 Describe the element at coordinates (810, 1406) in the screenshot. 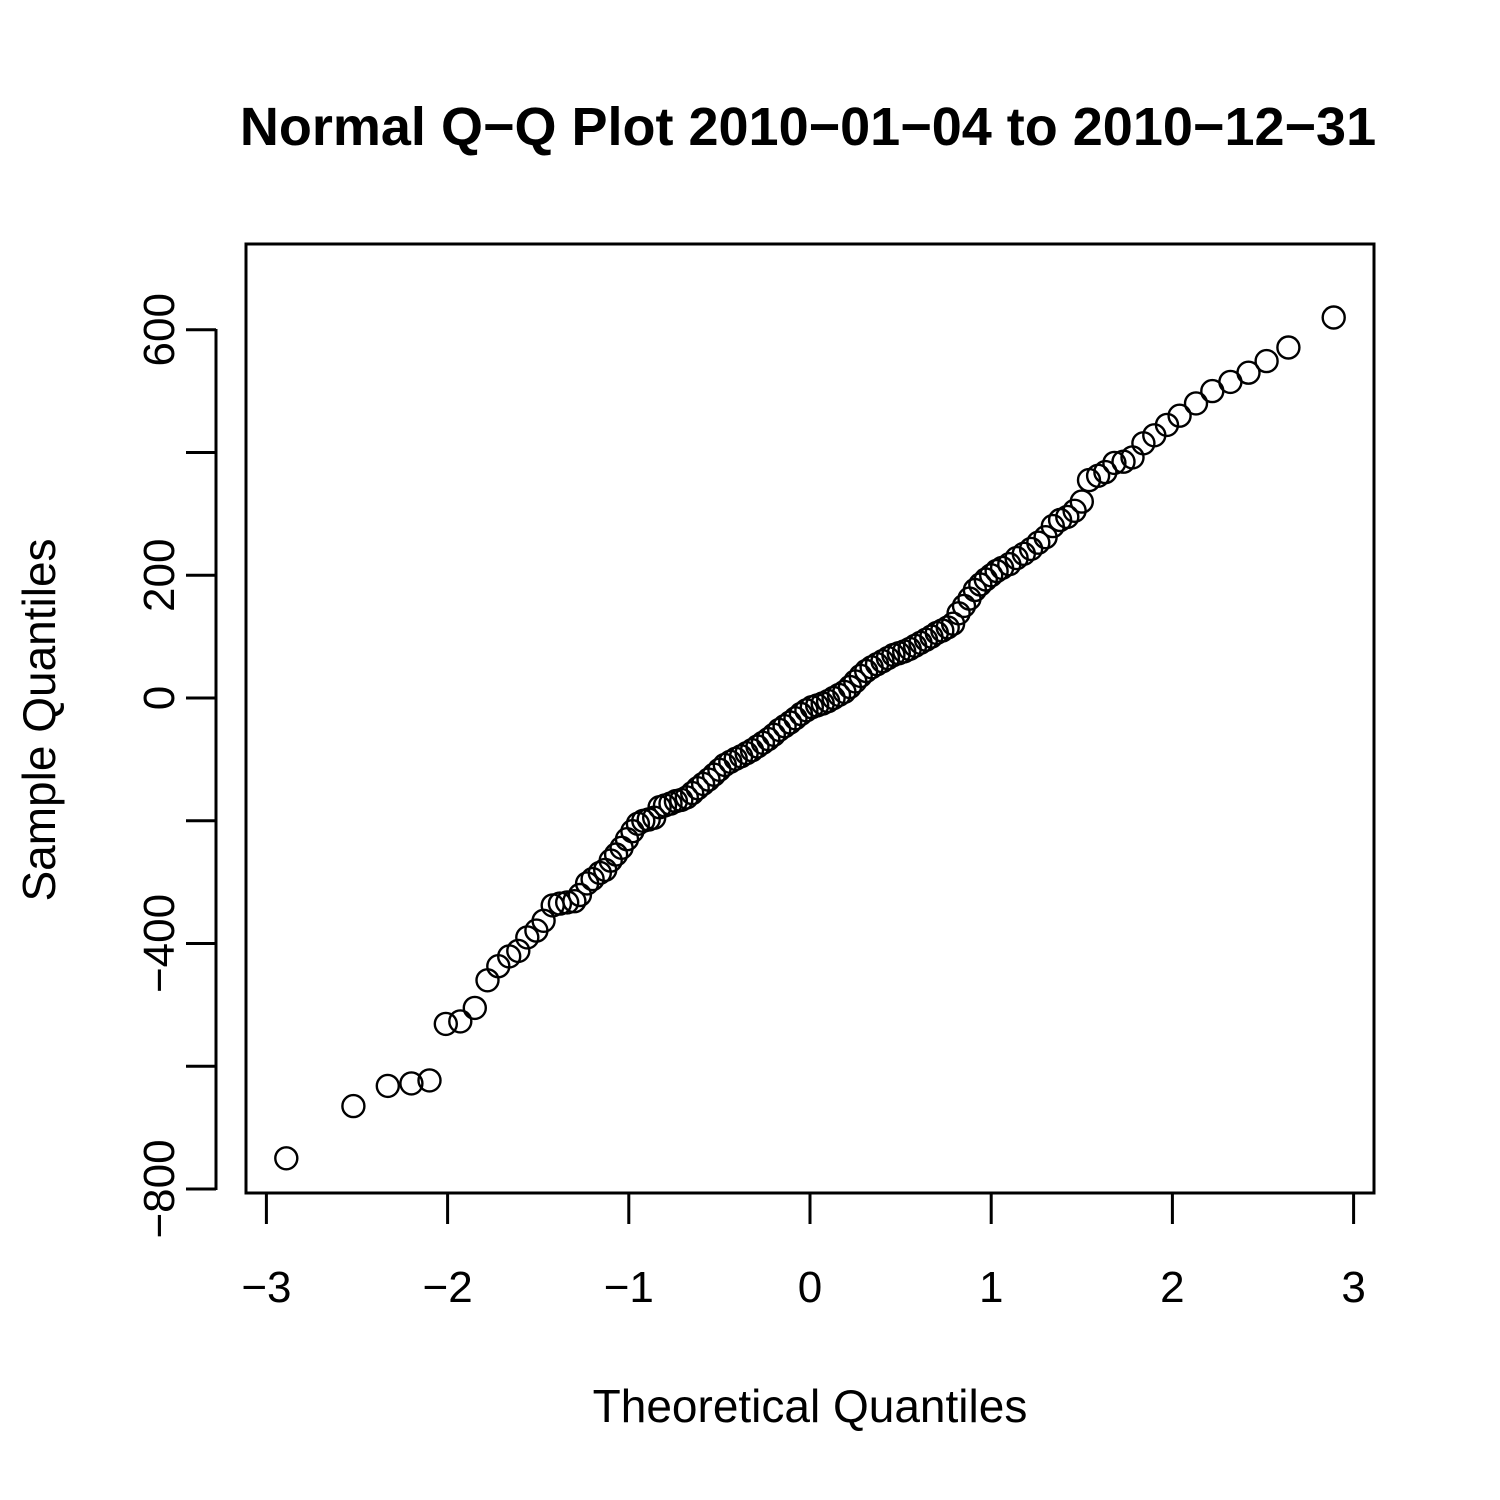

I see `x-axis-label: Theoretical Quantiles` at that location.